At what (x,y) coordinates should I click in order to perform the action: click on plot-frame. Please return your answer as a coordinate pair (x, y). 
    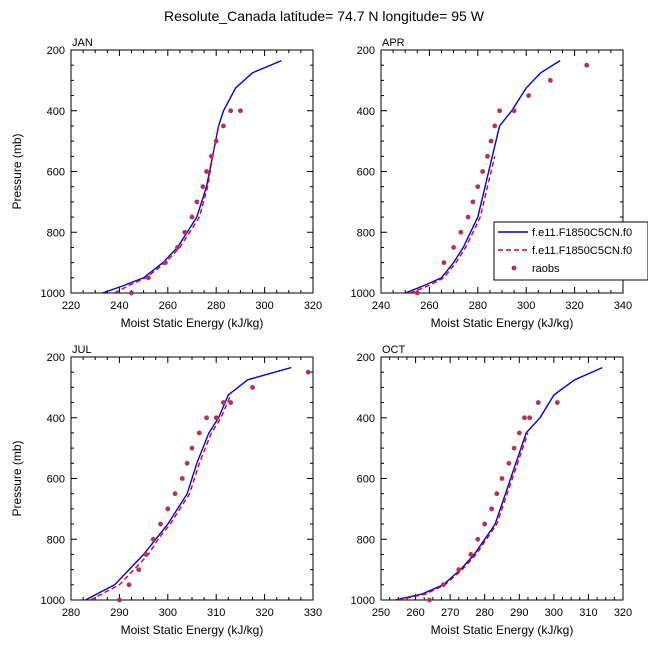
    Looking at the image, I should click on (192, 171).